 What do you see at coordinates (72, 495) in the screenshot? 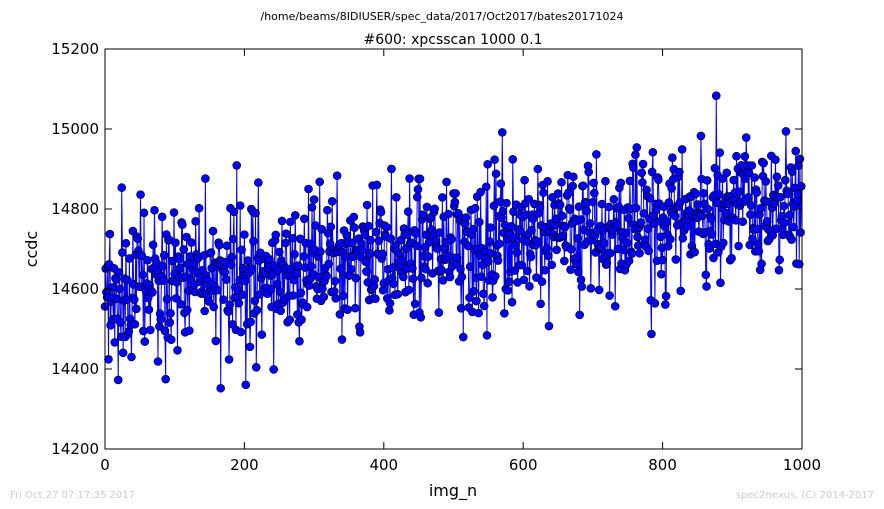
I see `footer-timestamp: Fri Oct 27 07:17:35 2017` at bounding box center [72, 495].